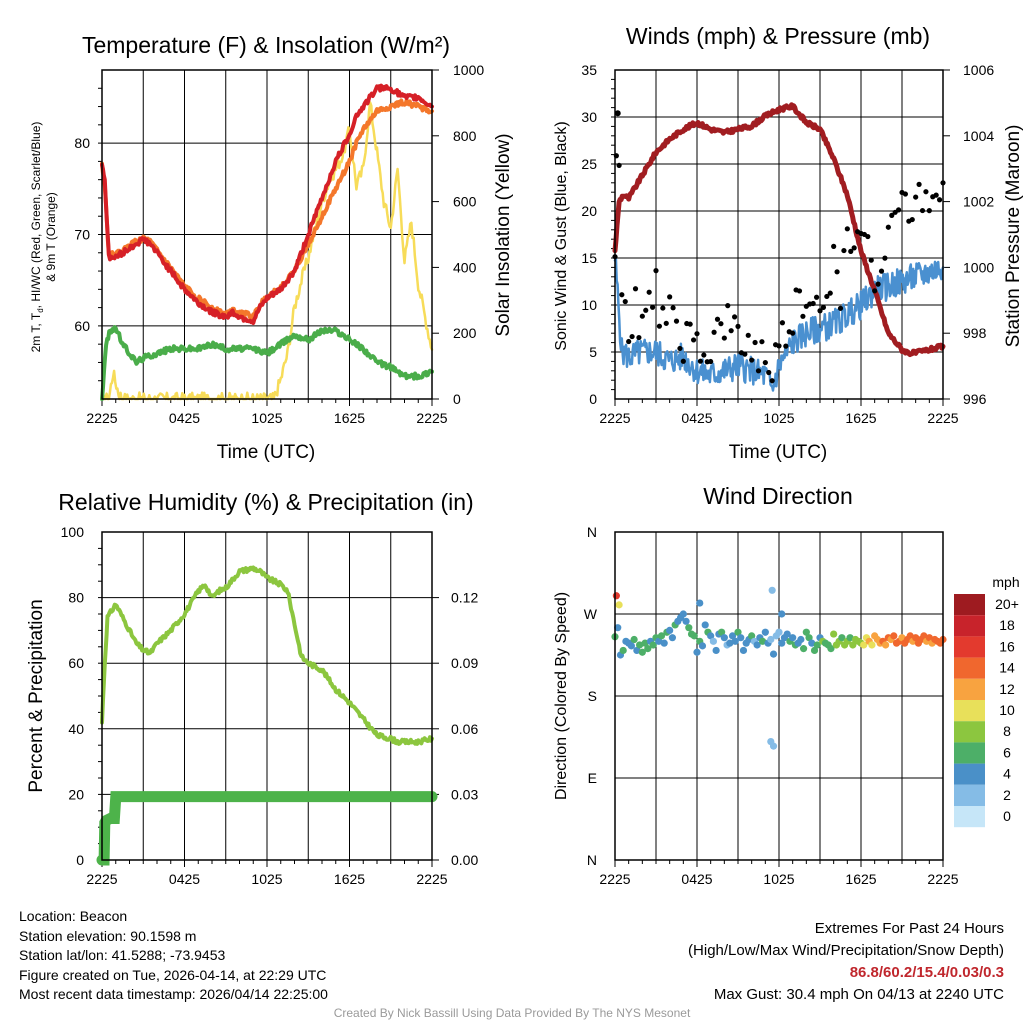 The image size is (1024, 1024). I want to click on direction-ylabel-left: Direction (Colored By Speed), so click(561, 696).